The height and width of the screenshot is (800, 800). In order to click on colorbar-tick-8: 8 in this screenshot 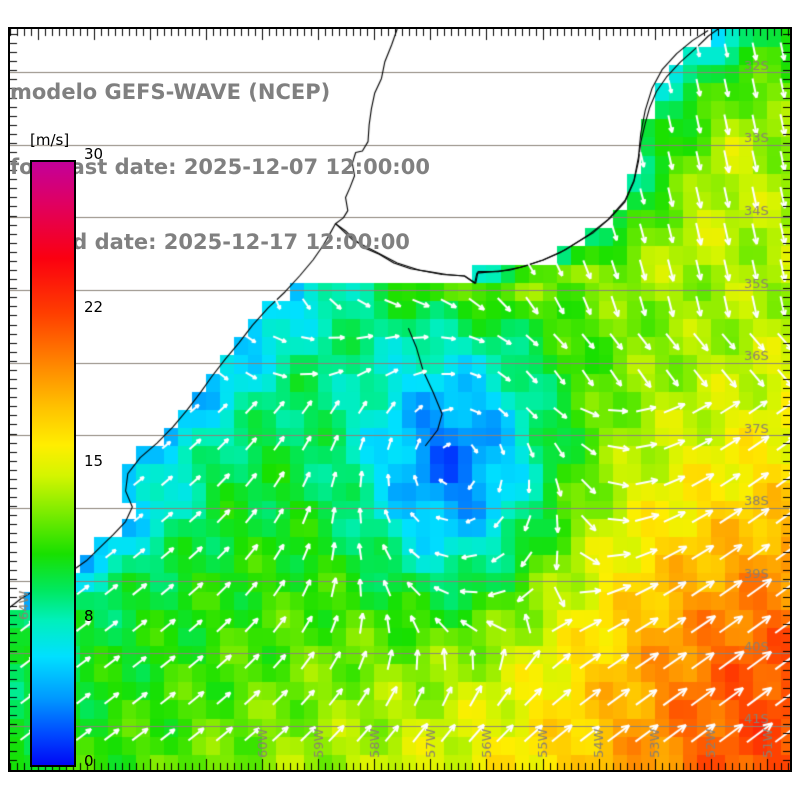, I will do `click(89, 616)`.